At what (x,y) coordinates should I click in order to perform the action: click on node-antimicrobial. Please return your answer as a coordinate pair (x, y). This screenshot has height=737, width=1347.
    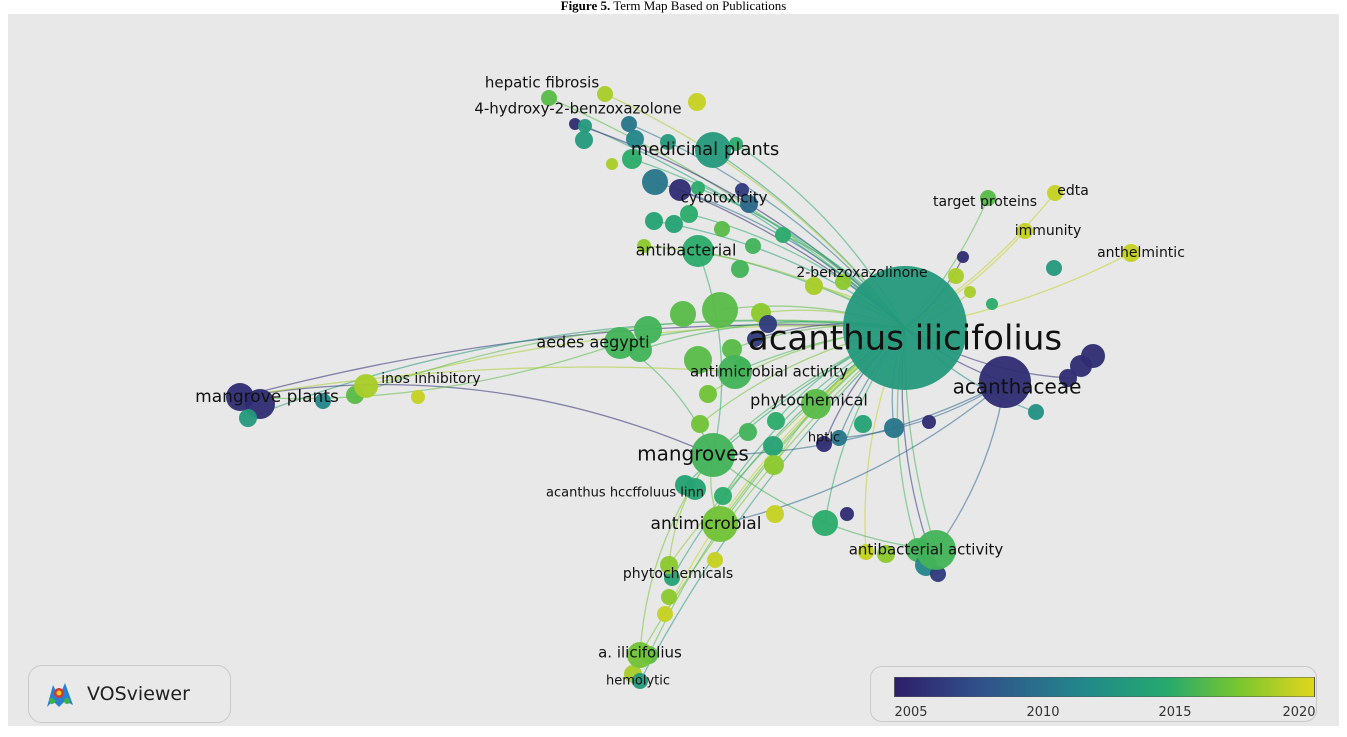
    Looking at the image, I should click on (720, 524).